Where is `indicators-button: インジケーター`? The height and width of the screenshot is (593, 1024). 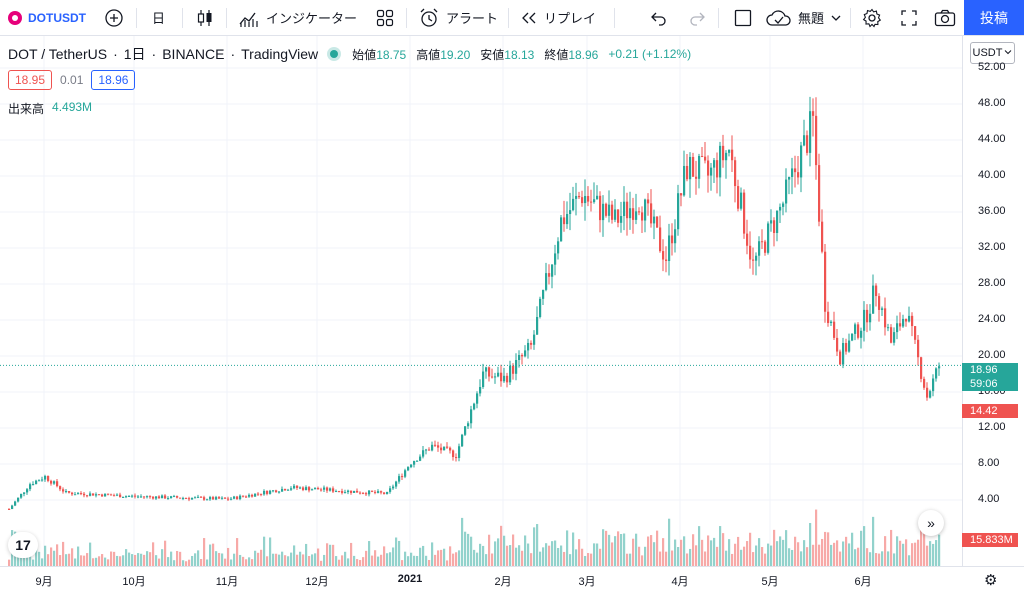
indicators-button: インジケーター is located at coordinates (297, 17).